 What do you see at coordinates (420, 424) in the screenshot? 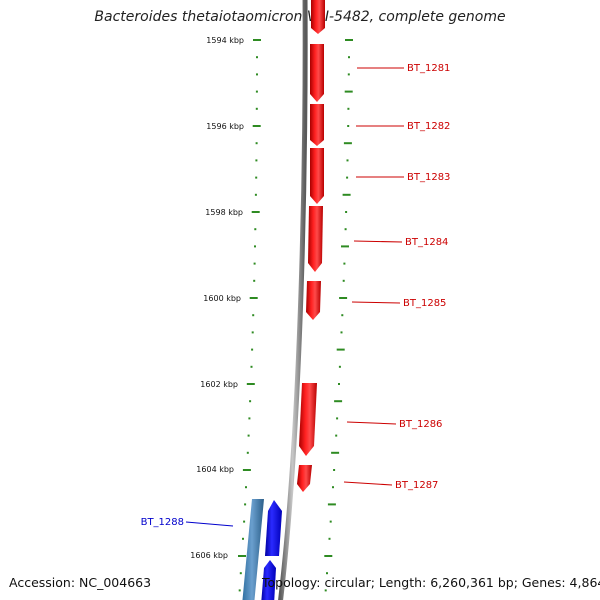
I see `gene-label-bt-1286: BT_1286` at bounding box center [420, 424].